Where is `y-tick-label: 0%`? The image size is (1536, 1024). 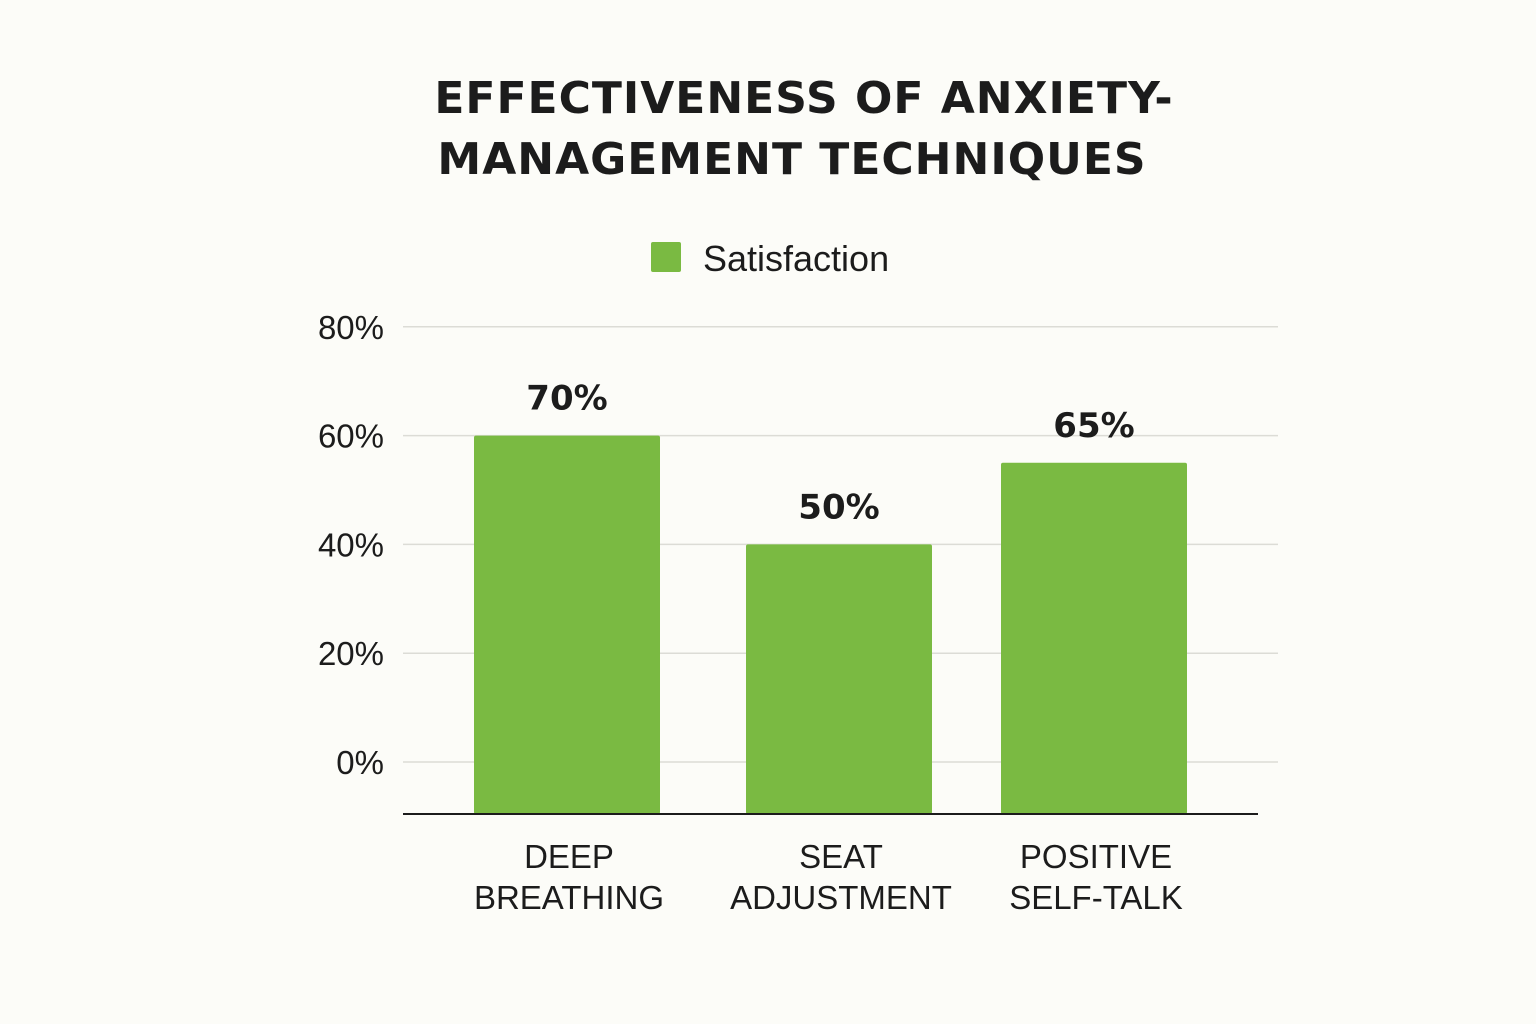 y-tick-label: 0% is located at coordinates (360, 762).